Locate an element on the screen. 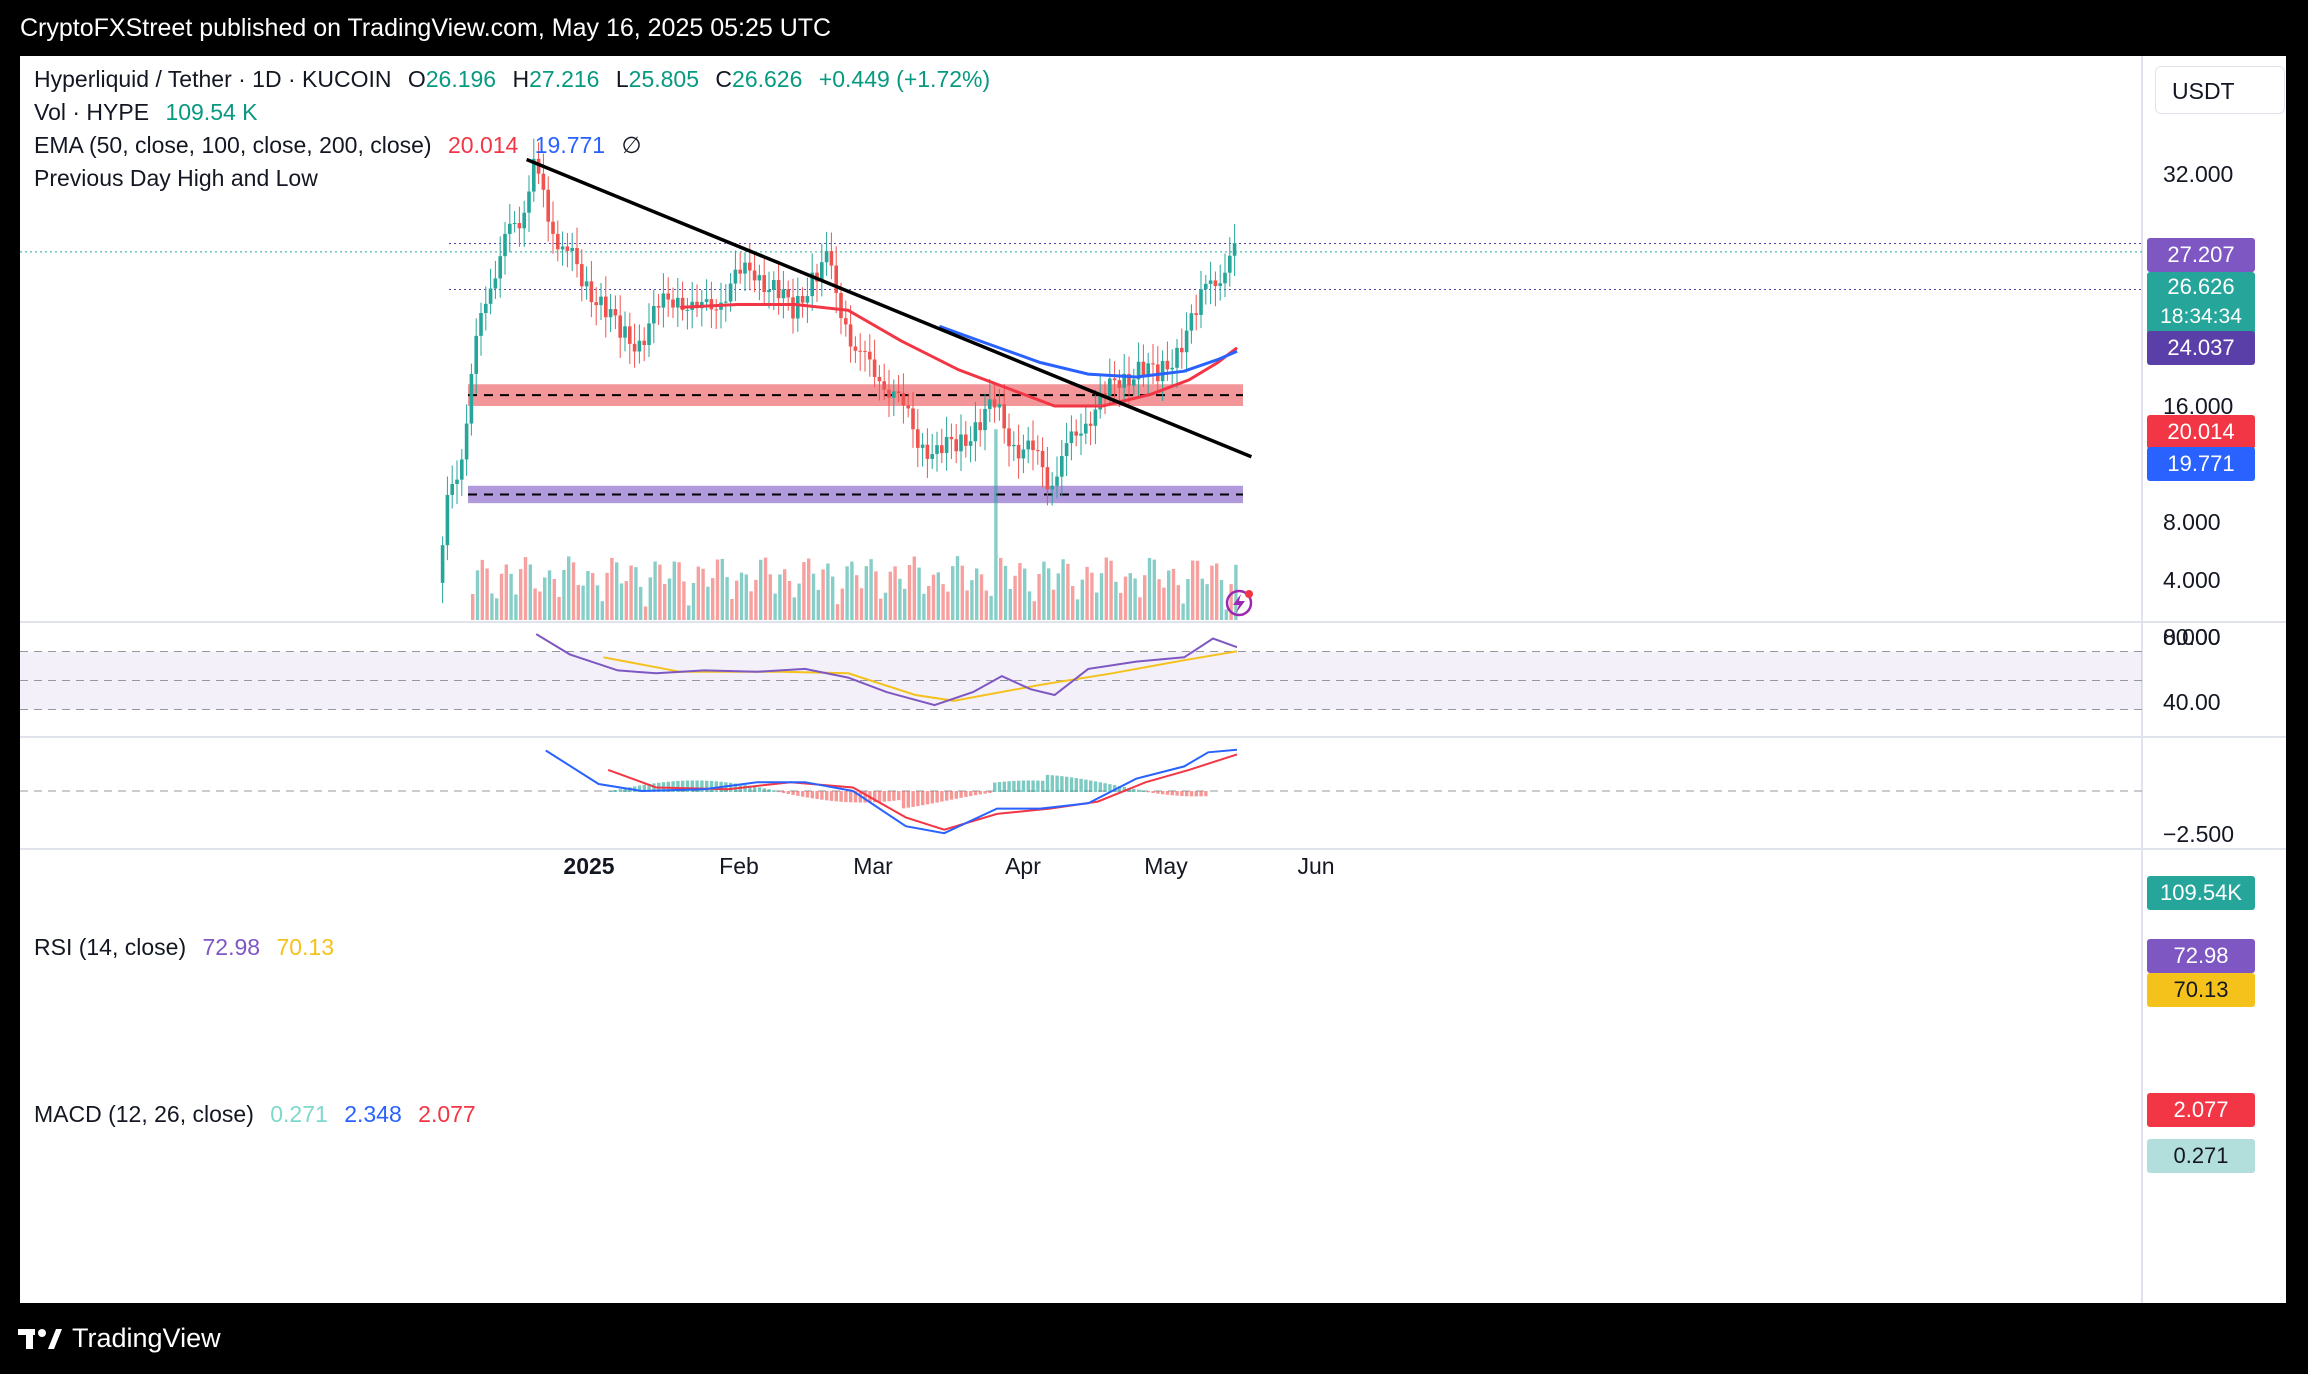  legend-ema-label: EMA (50, close, 100, close, 200, close) is located at coordinates (233, 145).